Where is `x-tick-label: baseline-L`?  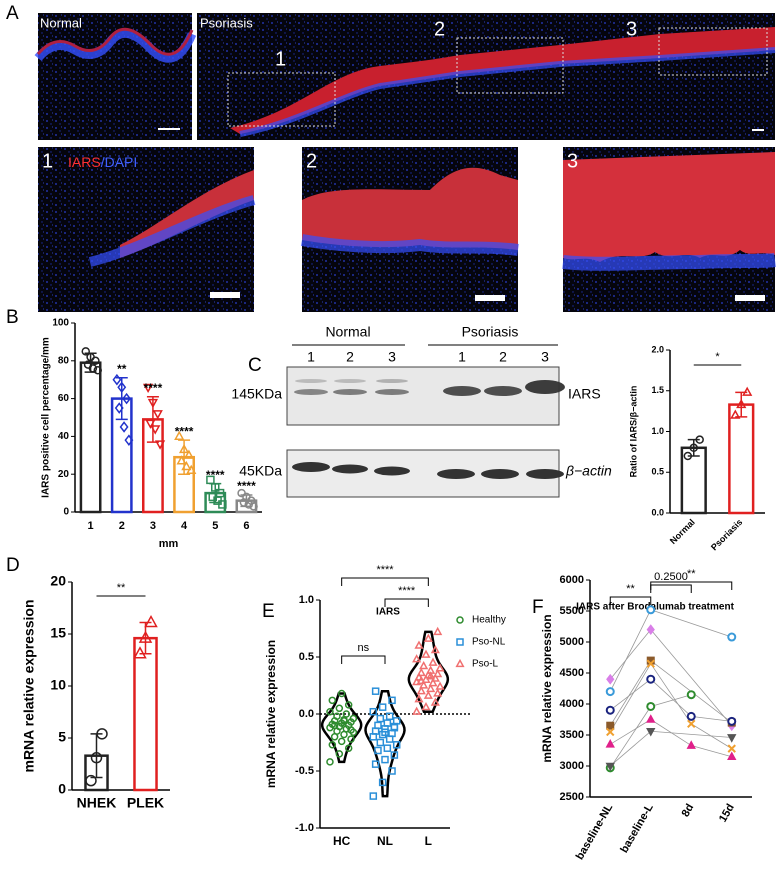
x-tick-label: baseline-L is located at coordinates (637, 828).